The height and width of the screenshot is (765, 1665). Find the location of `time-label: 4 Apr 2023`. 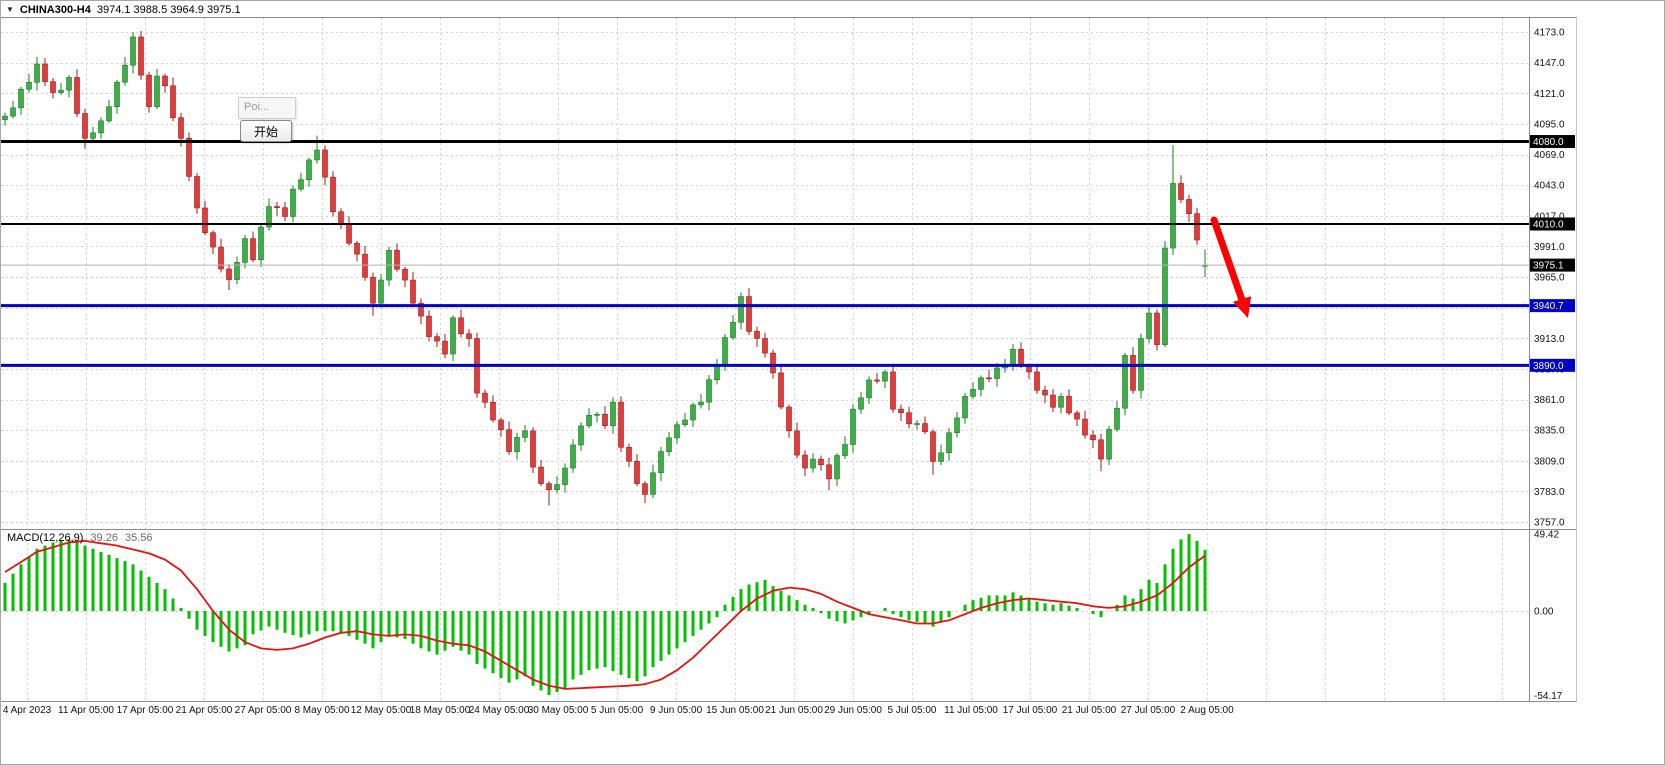

time-label: 4 Apr 2023 is located at coordinates (27, 710).